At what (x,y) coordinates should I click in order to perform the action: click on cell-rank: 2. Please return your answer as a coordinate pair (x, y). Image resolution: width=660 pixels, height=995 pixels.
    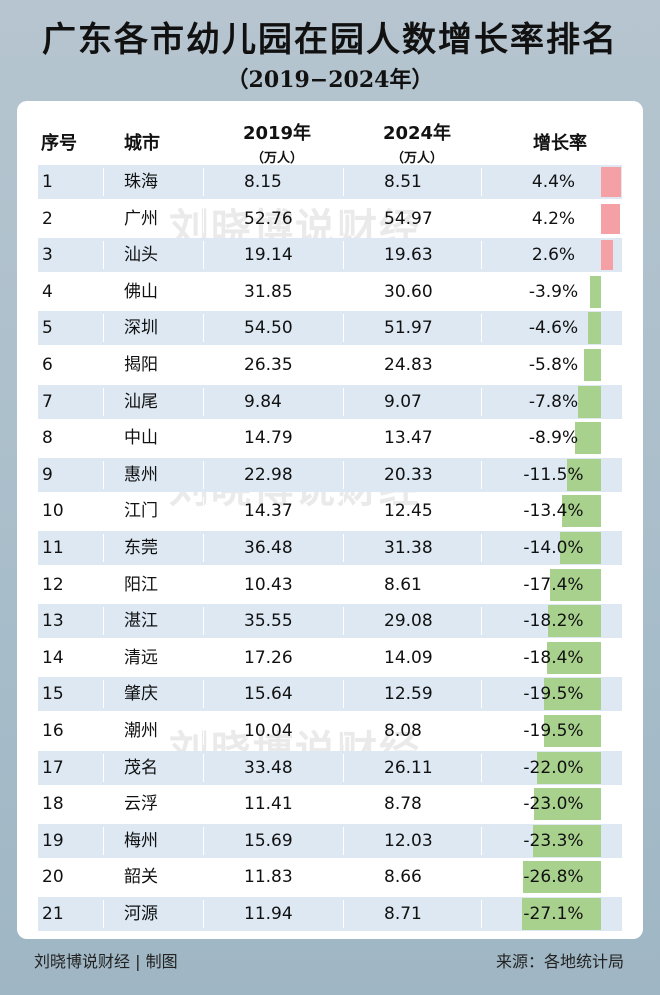
    Looking at the image, I should click on (47, 218).